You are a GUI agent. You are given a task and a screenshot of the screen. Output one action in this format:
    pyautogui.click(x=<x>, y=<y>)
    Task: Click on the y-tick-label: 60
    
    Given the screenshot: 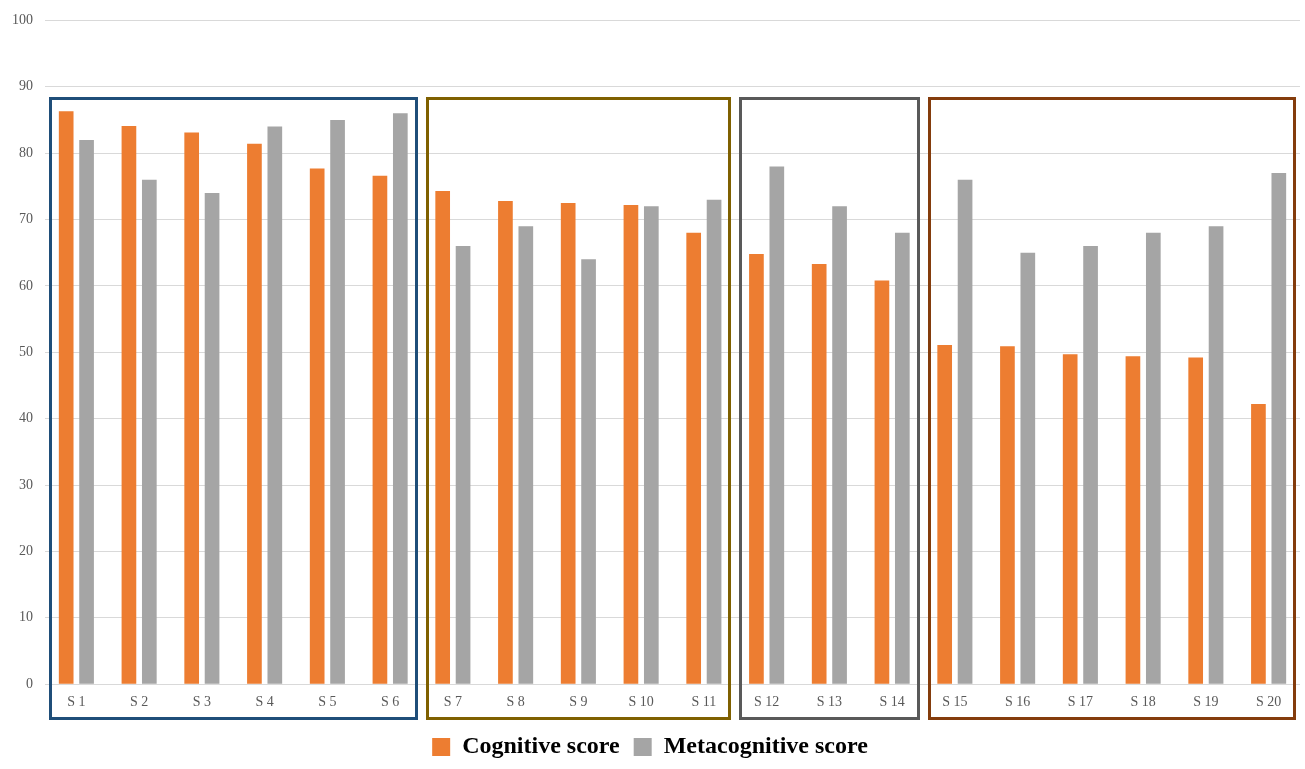 What is the action you would take?
    pyautogui.click(x=26, y=285)
    